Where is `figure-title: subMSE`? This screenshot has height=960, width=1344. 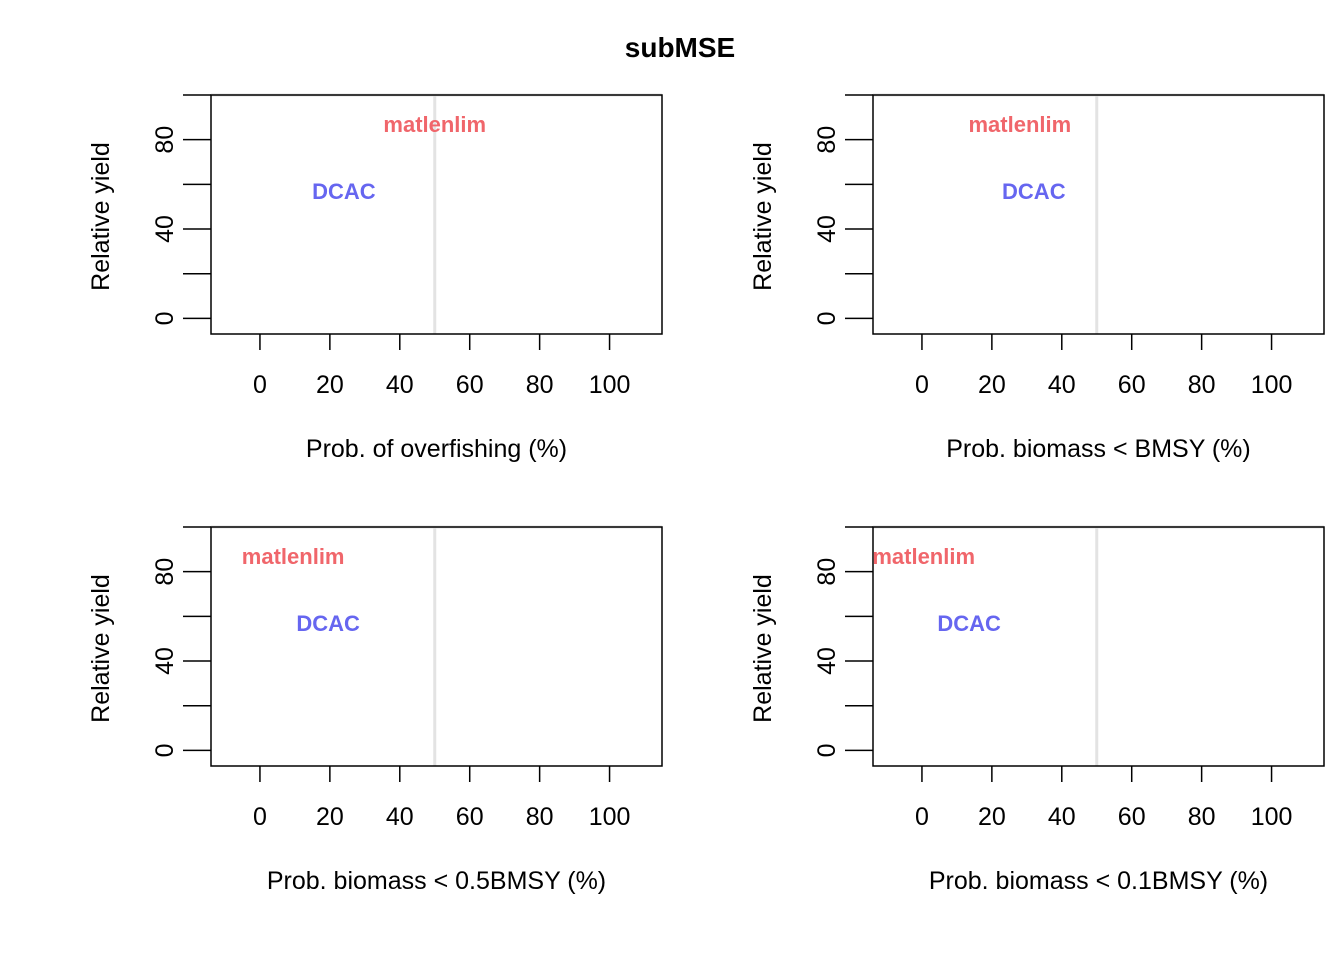
figure-title: subMSE is located at coordinates (680, 47).